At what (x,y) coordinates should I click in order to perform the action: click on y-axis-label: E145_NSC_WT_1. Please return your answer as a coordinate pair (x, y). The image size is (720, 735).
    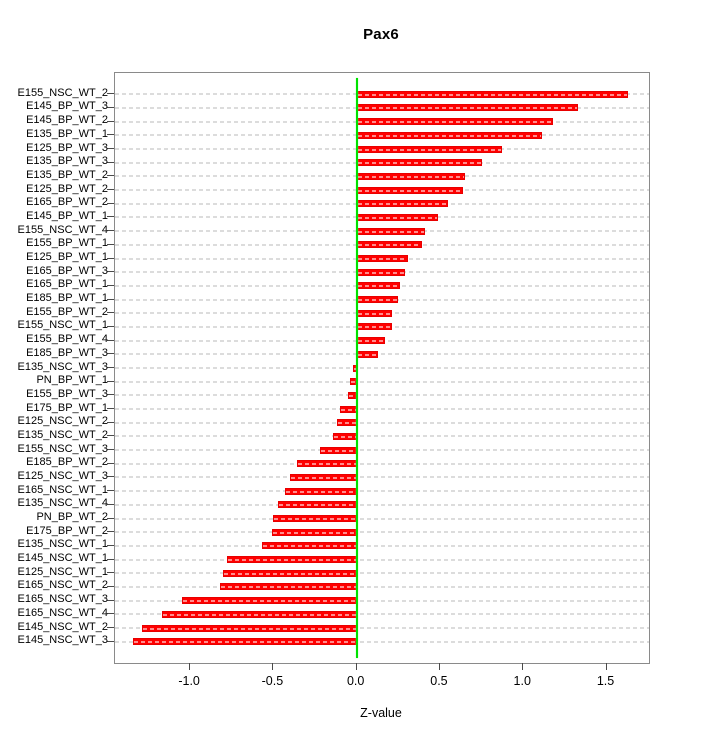
    Looking at the image, I should click on (63, 558).